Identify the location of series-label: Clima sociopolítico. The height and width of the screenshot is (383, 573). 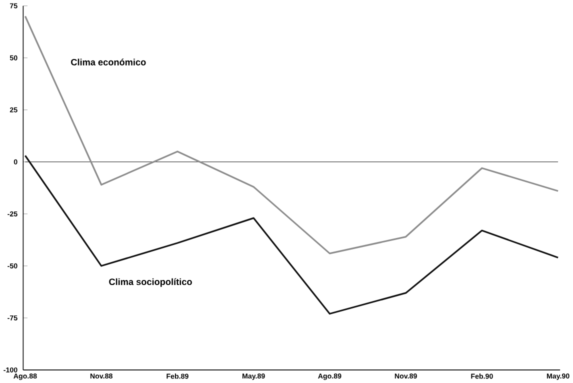
(150, 282).